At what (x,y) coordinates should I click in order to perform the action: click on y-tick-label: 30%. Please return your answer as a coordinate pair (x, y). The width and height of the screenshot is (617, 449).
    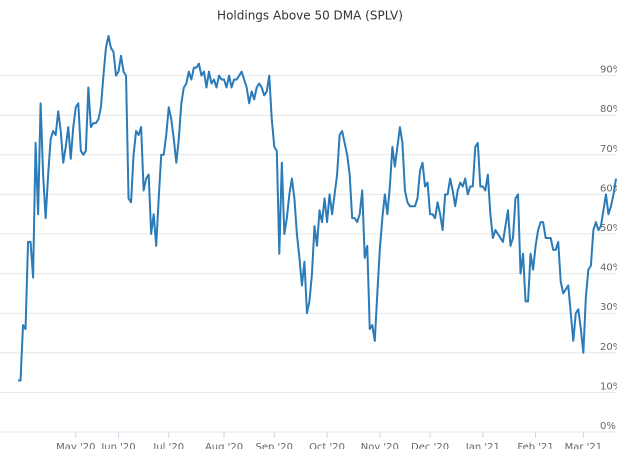
    Looking at the image, I should click on (608, 307).